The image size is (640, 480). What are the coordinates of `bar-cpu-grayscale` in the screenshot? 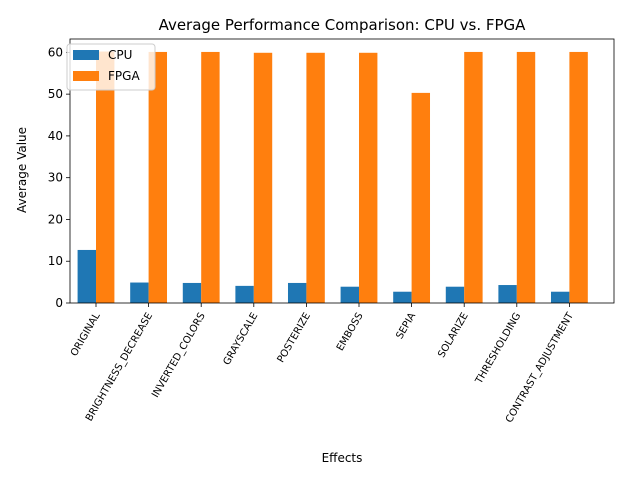 It's located at (244, 294).